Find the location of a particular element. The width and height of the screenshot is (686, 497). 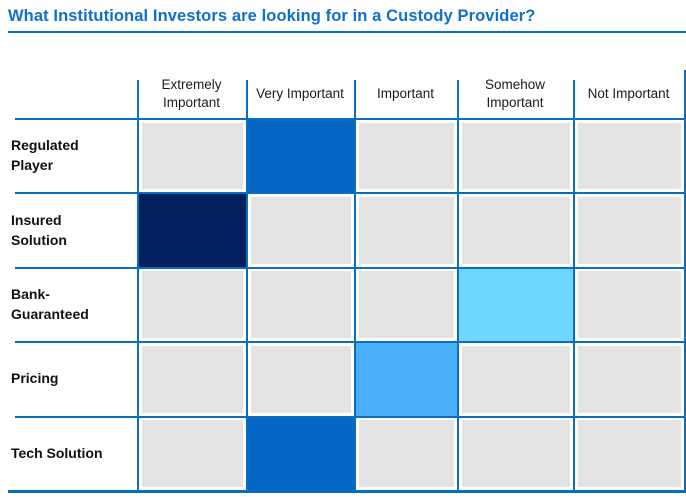

corner-cell is located at coordinates (72, 94).